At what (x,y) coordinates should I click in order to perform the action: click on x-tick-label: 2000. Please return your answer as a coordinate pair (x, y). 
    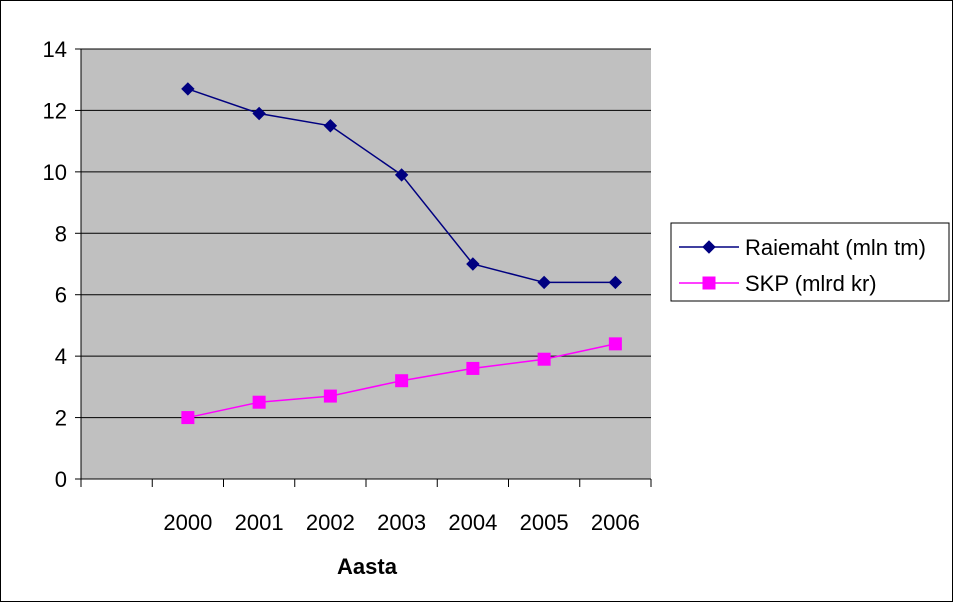
    Looking at the image, I should click on (187, 522).